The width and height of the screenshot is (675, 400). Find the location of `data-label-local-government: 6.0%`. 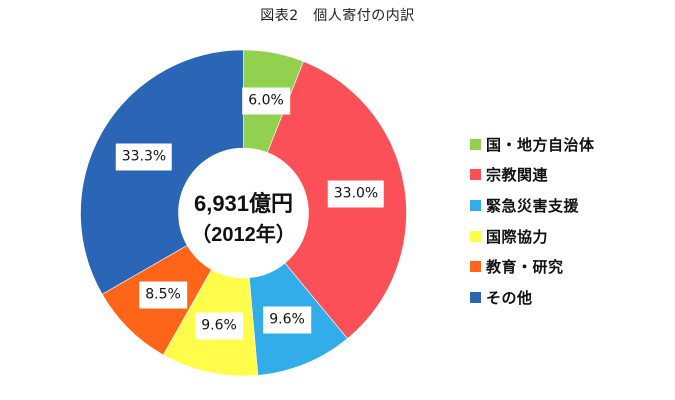

data-label-local-government: 6.0% is located at coordinates (266, 101).